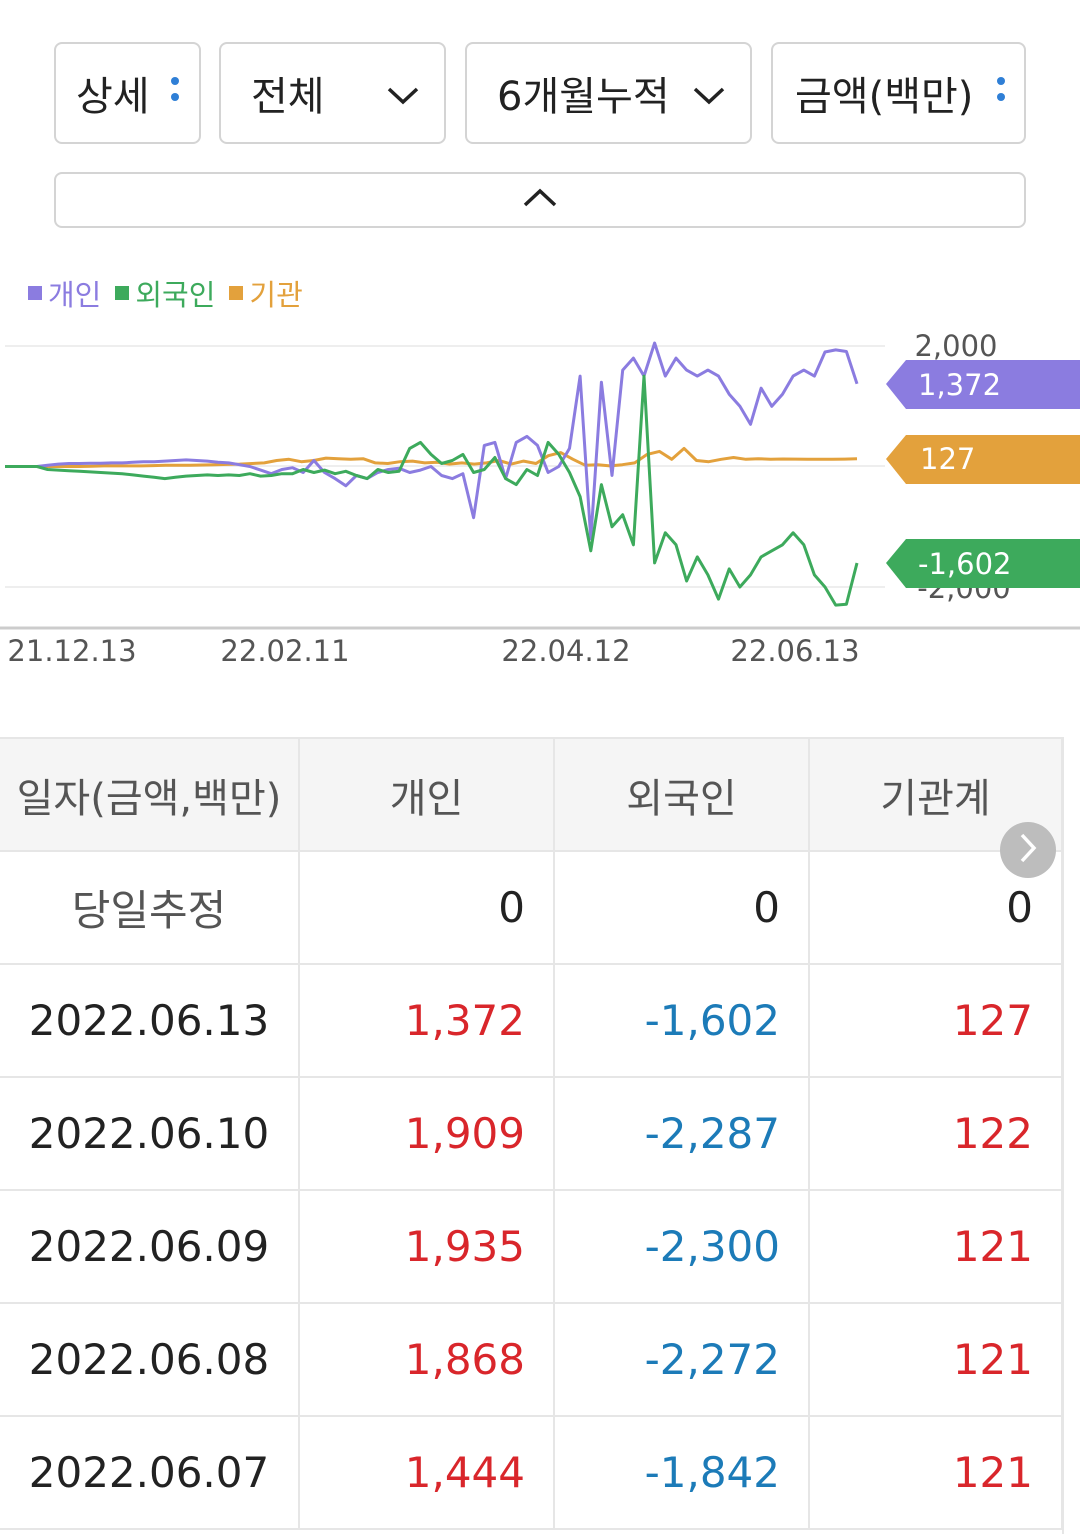 The image size is (1080, 1534). I want to click on badge-individual: 1,372, so click(983, 384).